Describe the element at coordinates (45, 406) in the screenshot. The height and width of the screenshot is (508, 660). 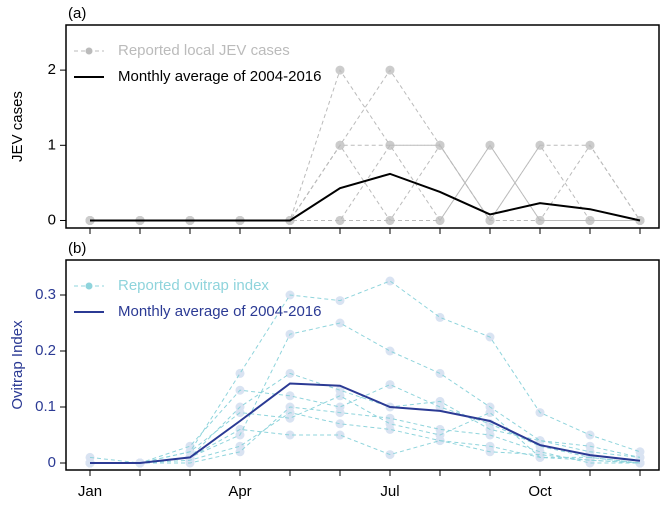
I see `y-tick-label: 0.1` at that location.